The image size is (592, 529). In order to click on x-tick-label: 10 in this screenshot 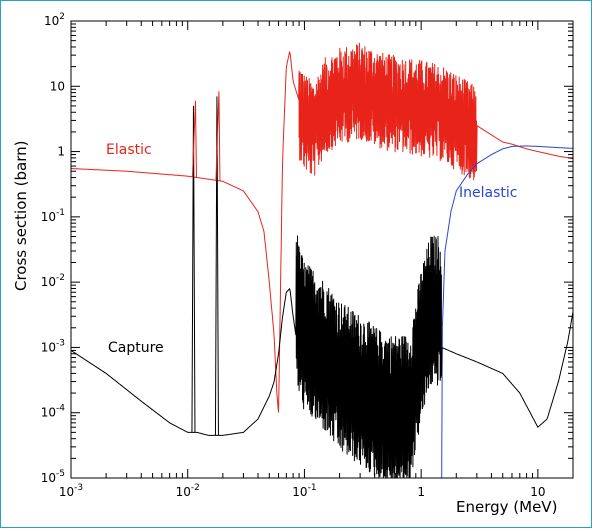, I will do `click(537, 492)`.